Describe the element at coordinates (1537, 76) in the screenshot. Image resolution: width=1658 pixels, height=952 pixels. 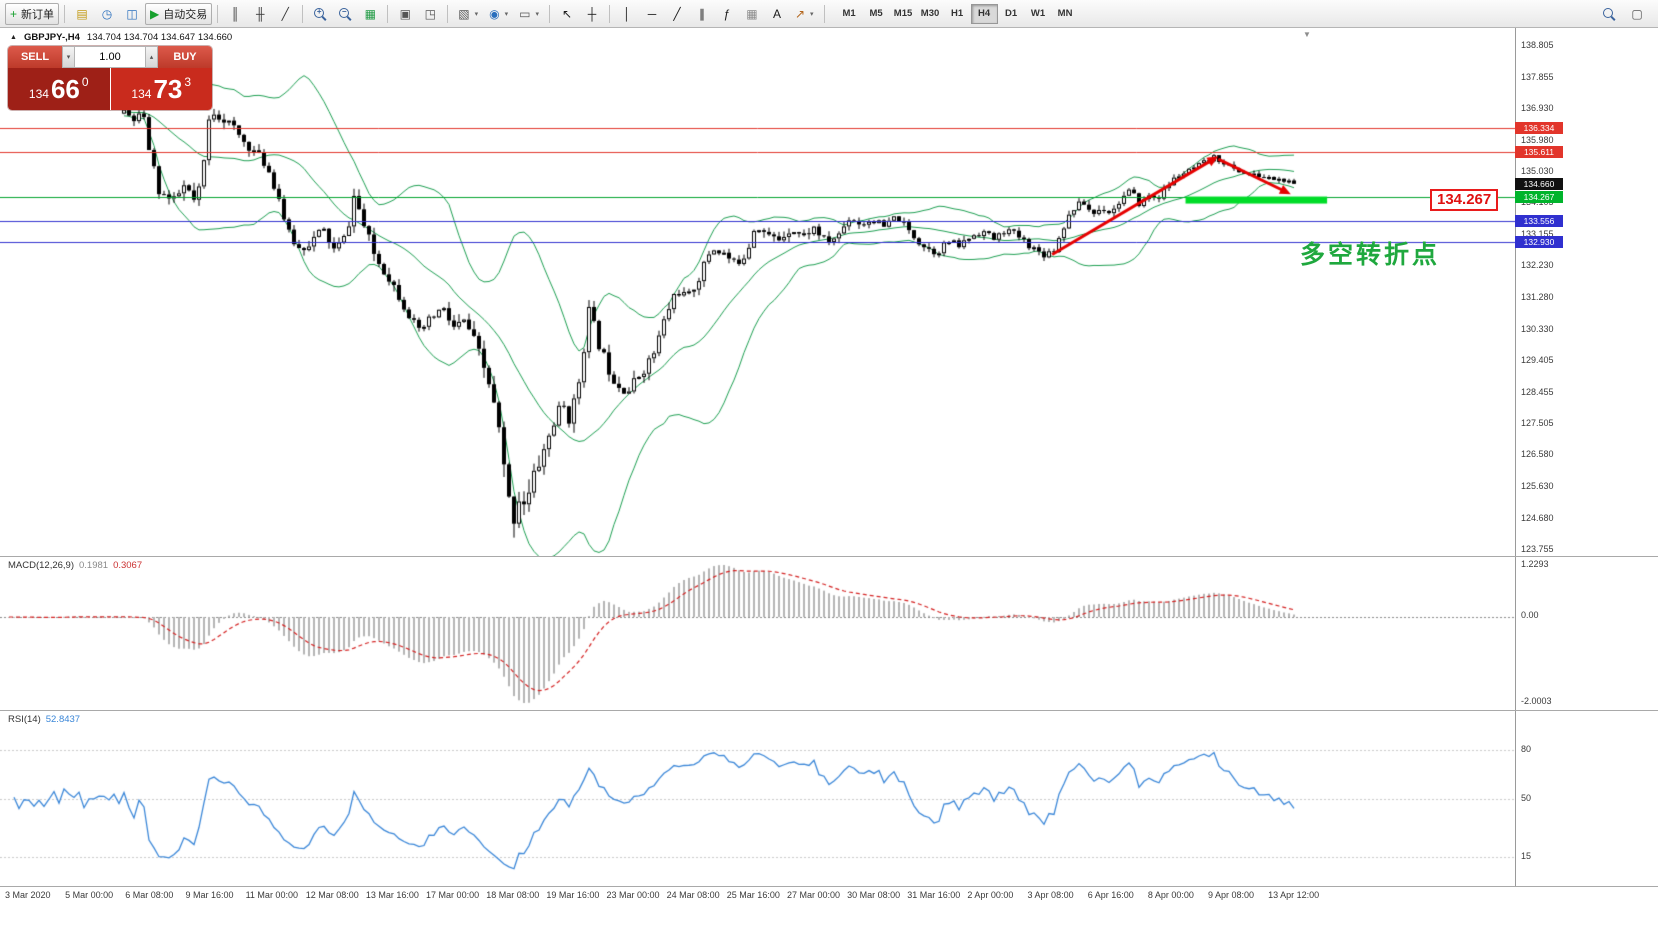
I see `price-axis-label: 137.855` at that location.